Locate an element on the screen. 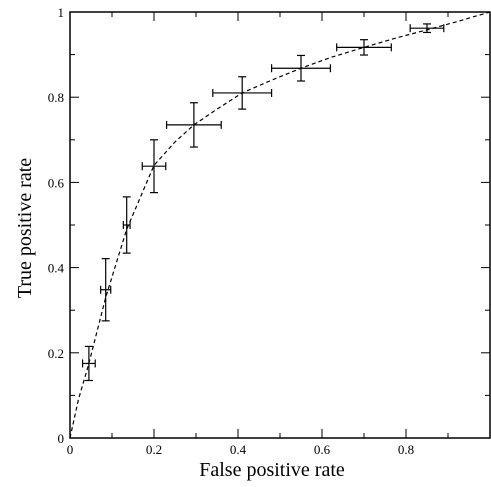 The image size is (491, 487). x-tick-label: 0.2 is located at coordinates (154, 449).